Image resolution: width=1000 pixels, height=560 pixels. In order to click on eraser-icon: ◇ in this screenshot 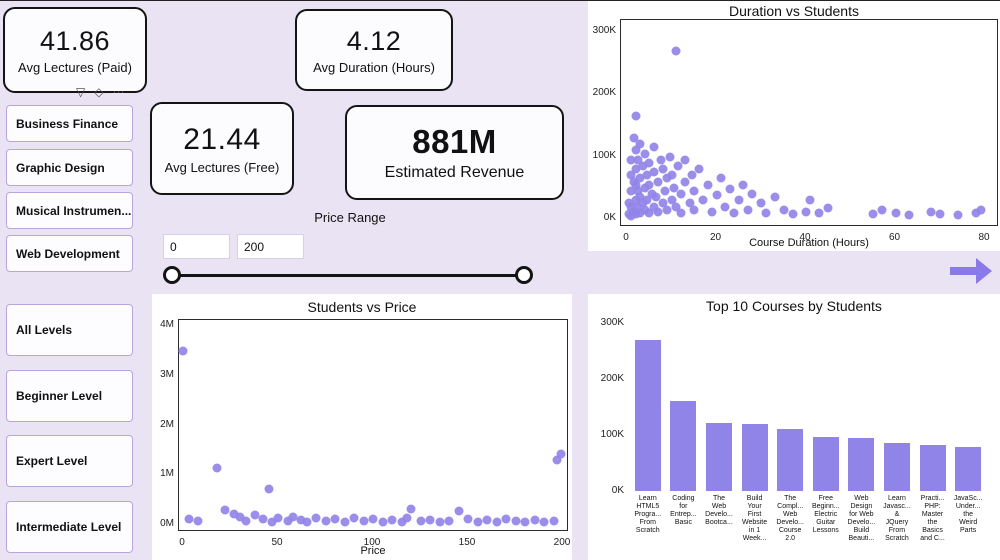, I will do `click(99, 92)`.